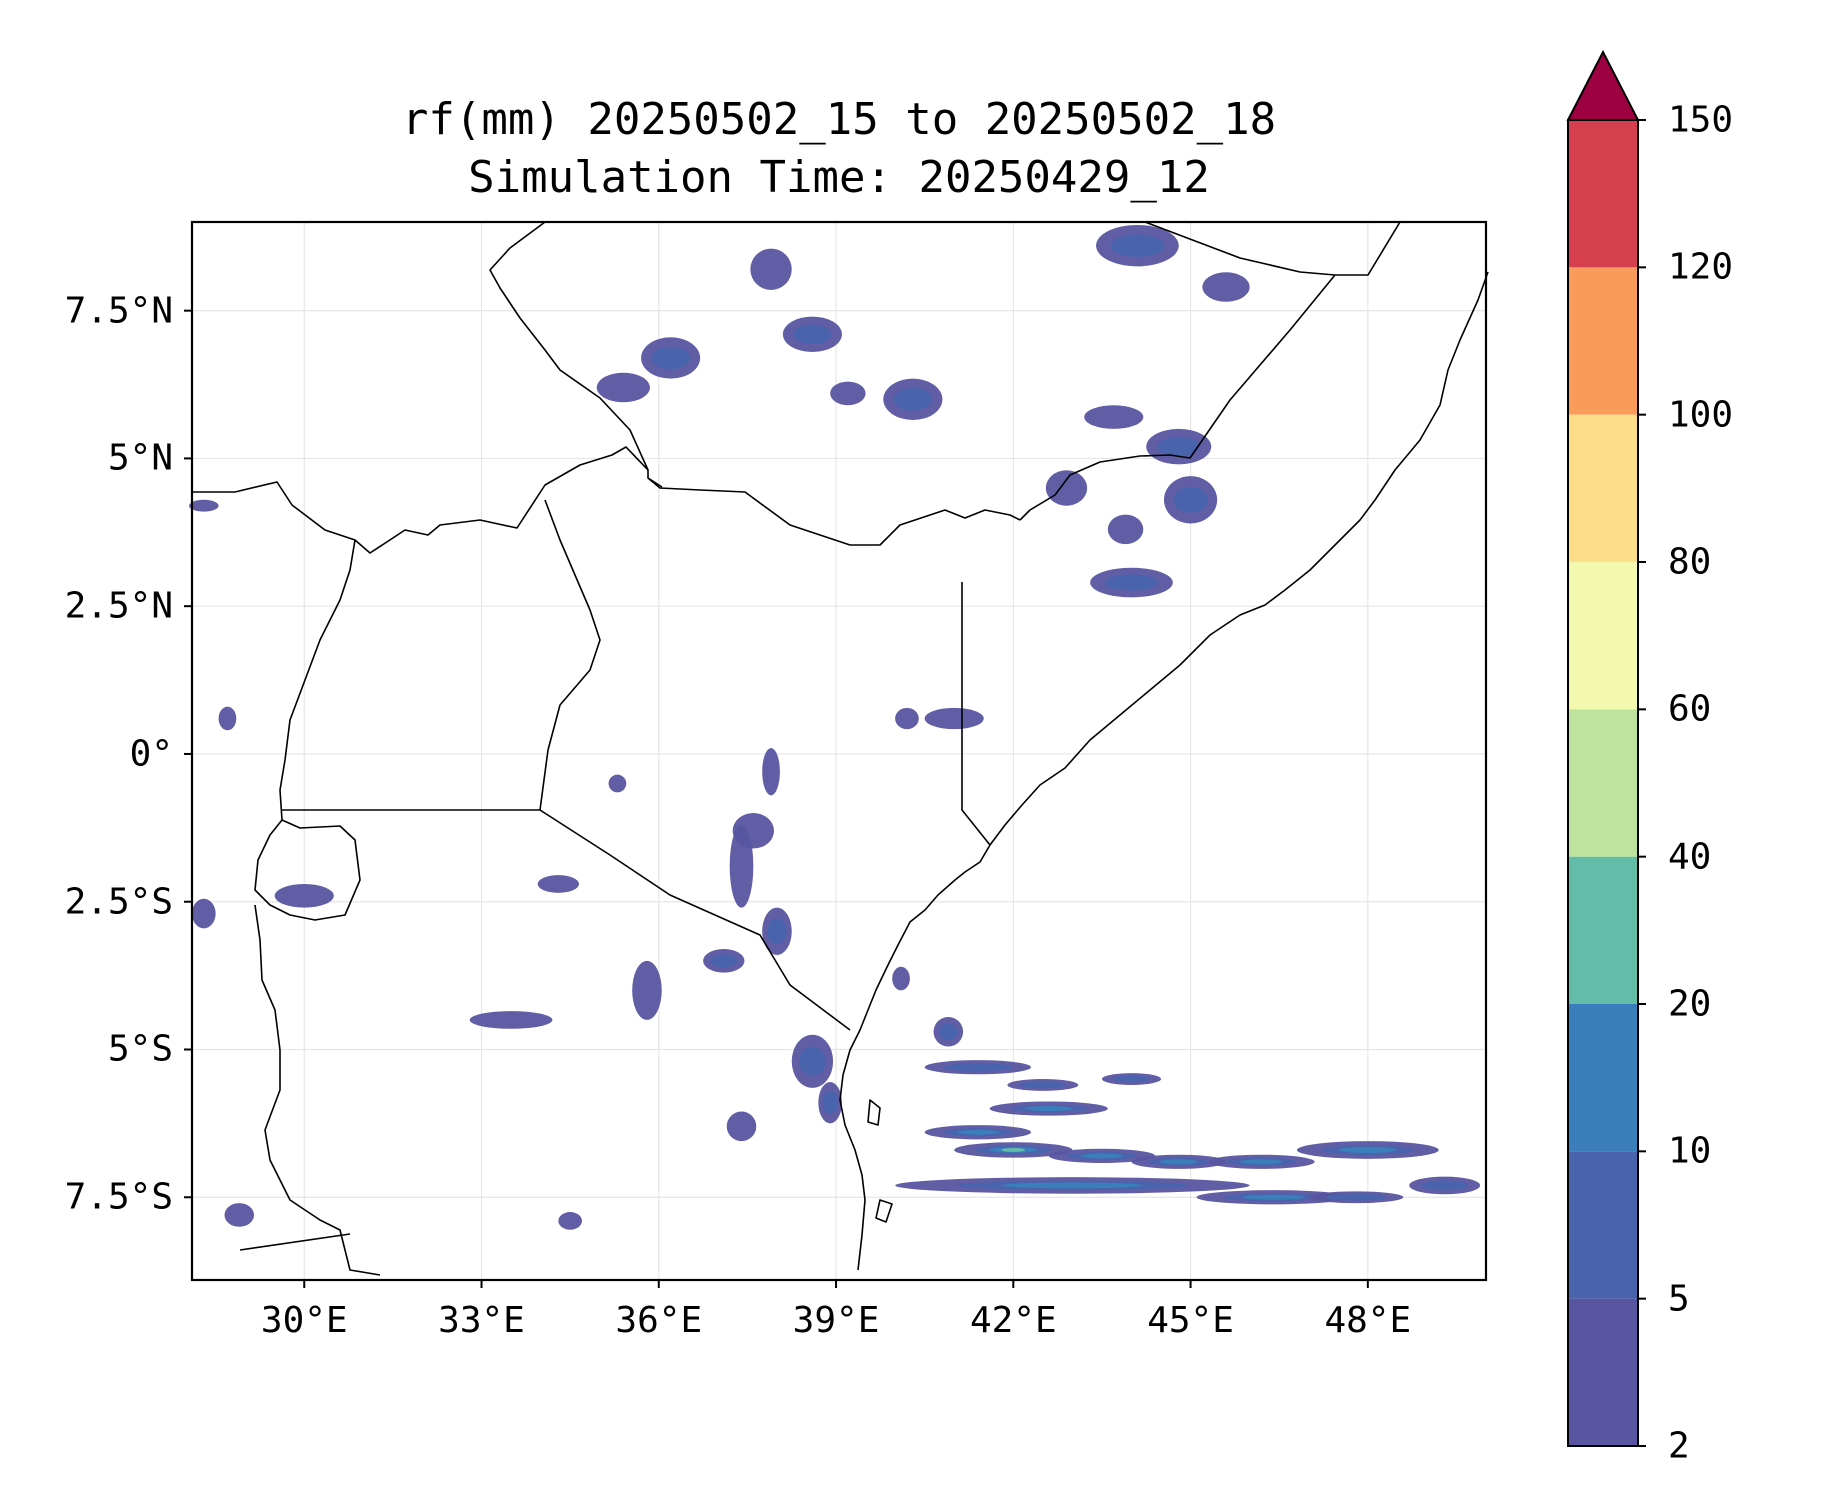  I want to click on kenya-tanzania-border, so click(695, 920).